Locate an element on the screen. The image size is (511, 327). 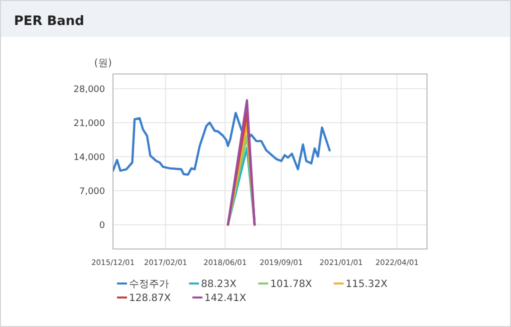
y-axis-title: (원) is located at coordinates (103, 63).